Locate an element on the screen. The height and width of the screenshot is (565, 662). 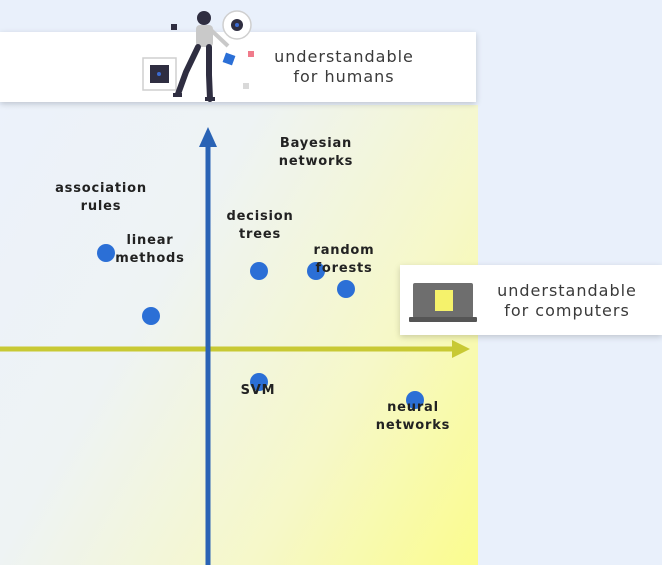
target-circle-center is located at coordinates (237, 25).